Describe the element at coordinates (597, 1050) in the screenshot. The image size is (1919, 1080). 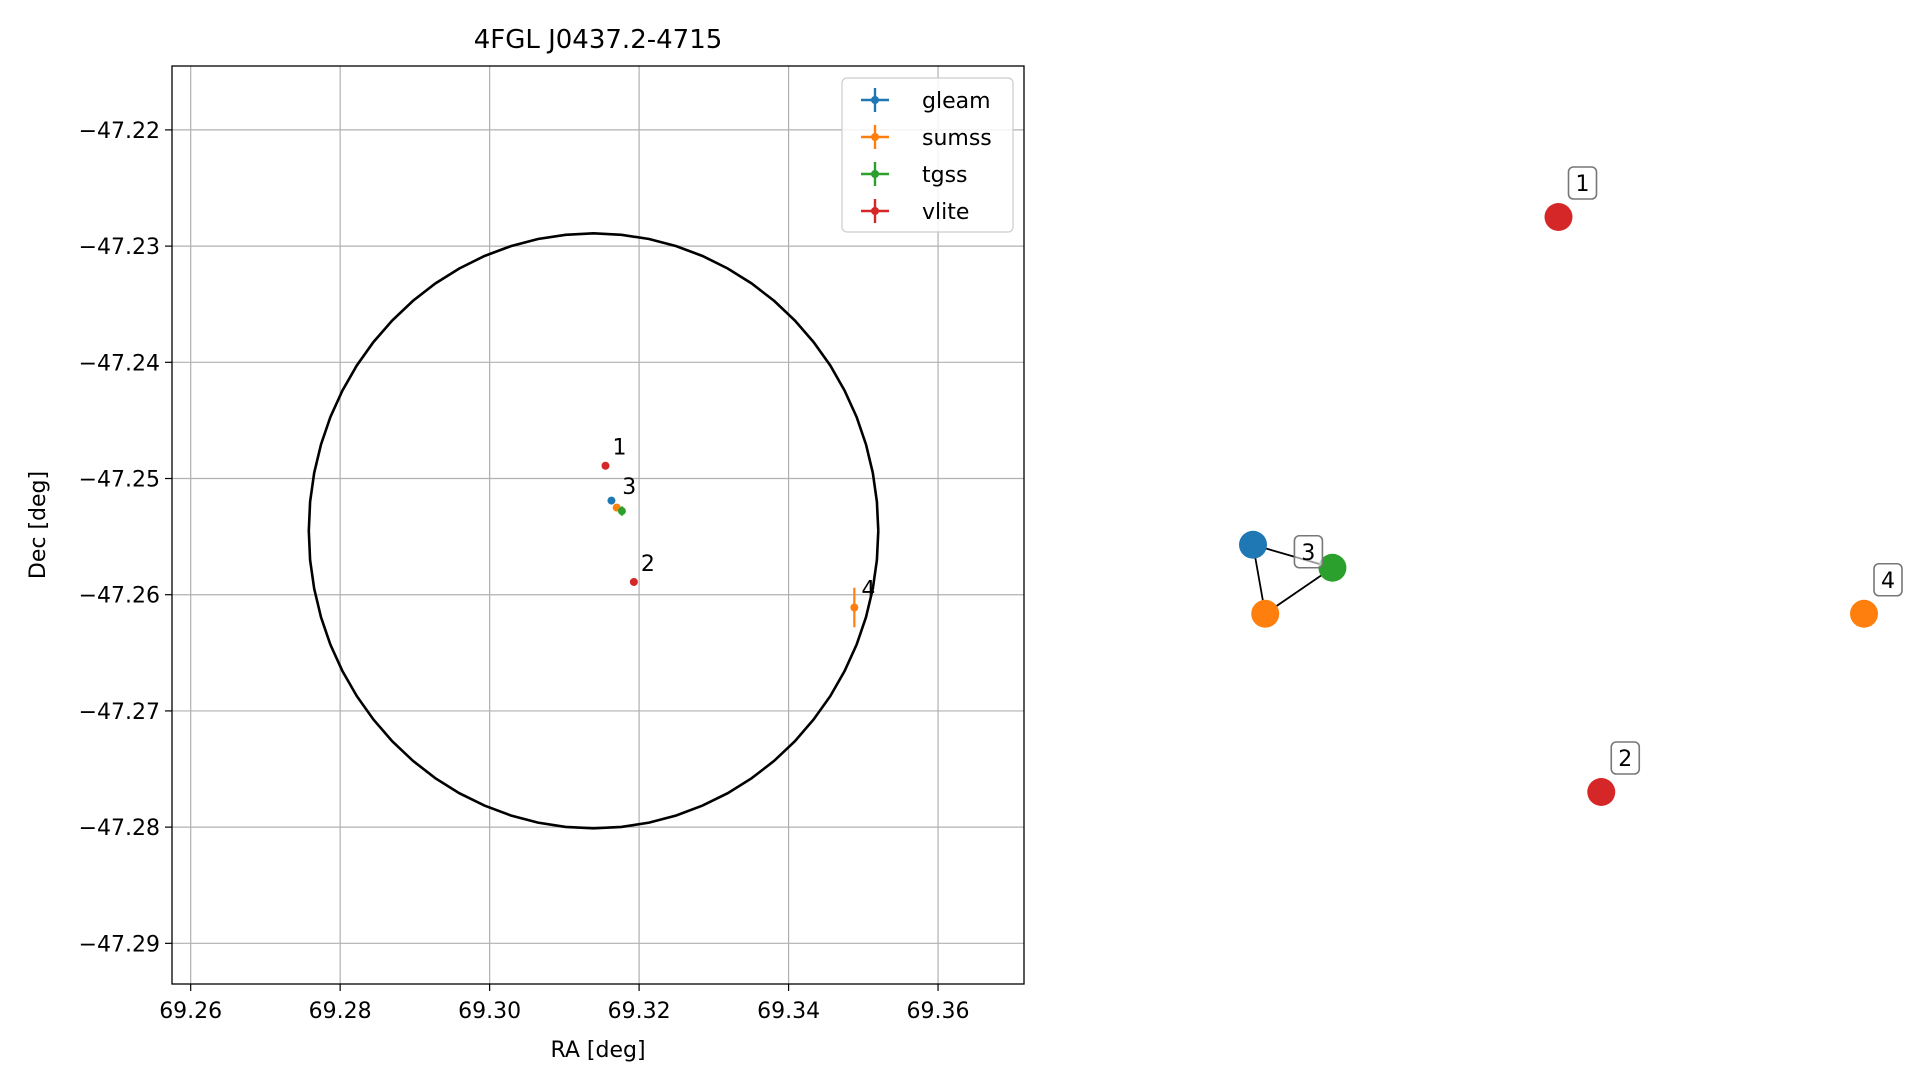
I see `x-axis-label: RA [deg]` at that location.